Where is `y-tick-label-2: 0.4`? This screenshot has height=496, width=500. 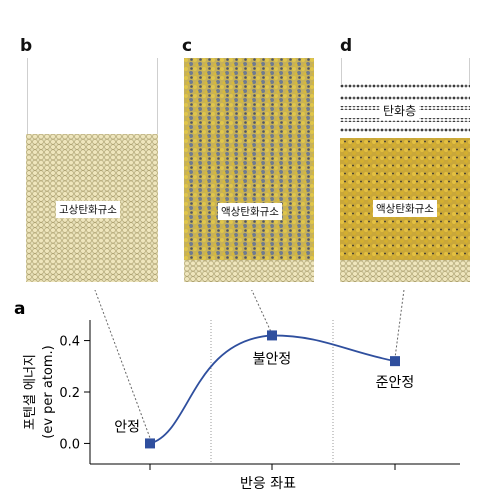 y-tick-label-2: 0.4 is located at coordinates (69, 342).